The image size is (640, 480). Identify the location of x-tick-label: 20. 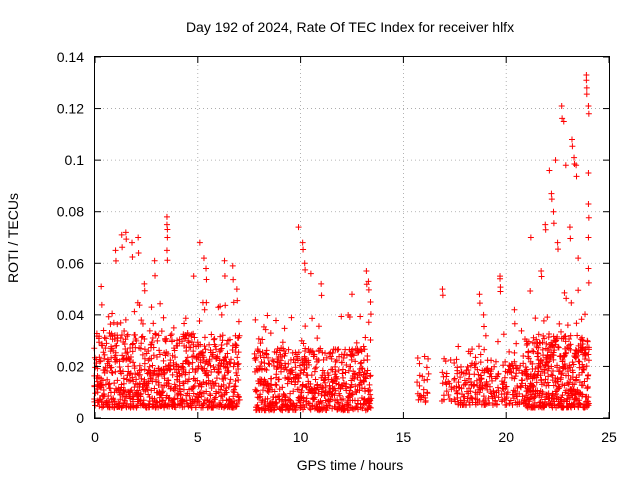
(506, 437).